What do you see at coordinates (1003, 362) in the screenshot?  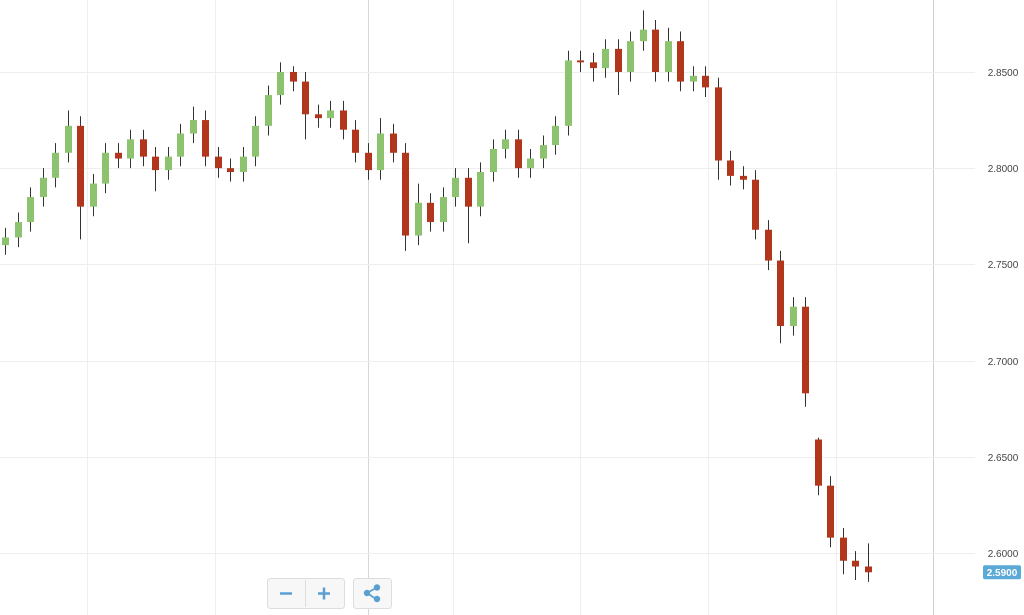 I see `y-tick-label: 2.7000` at bounding box center [1003, 362].